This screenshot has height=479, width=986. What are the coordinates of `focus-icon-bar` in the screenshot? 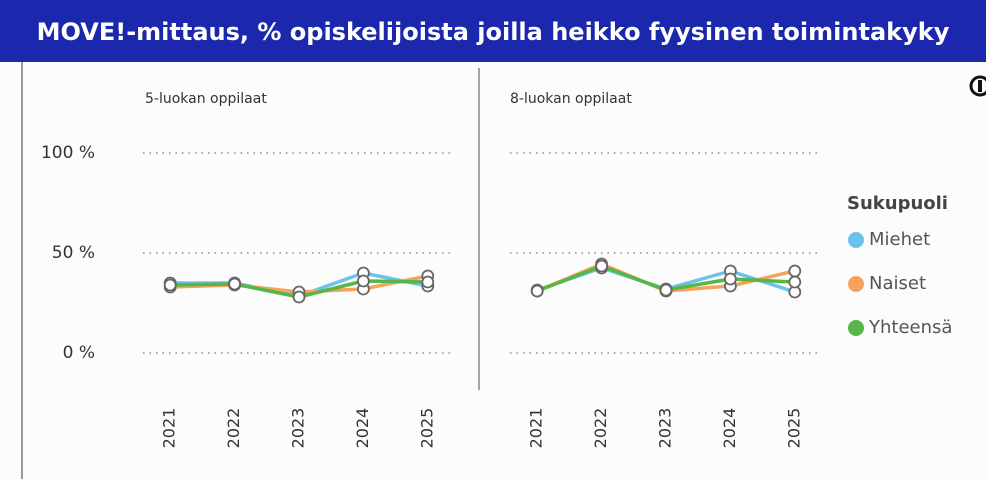 It's located at (980, 86).